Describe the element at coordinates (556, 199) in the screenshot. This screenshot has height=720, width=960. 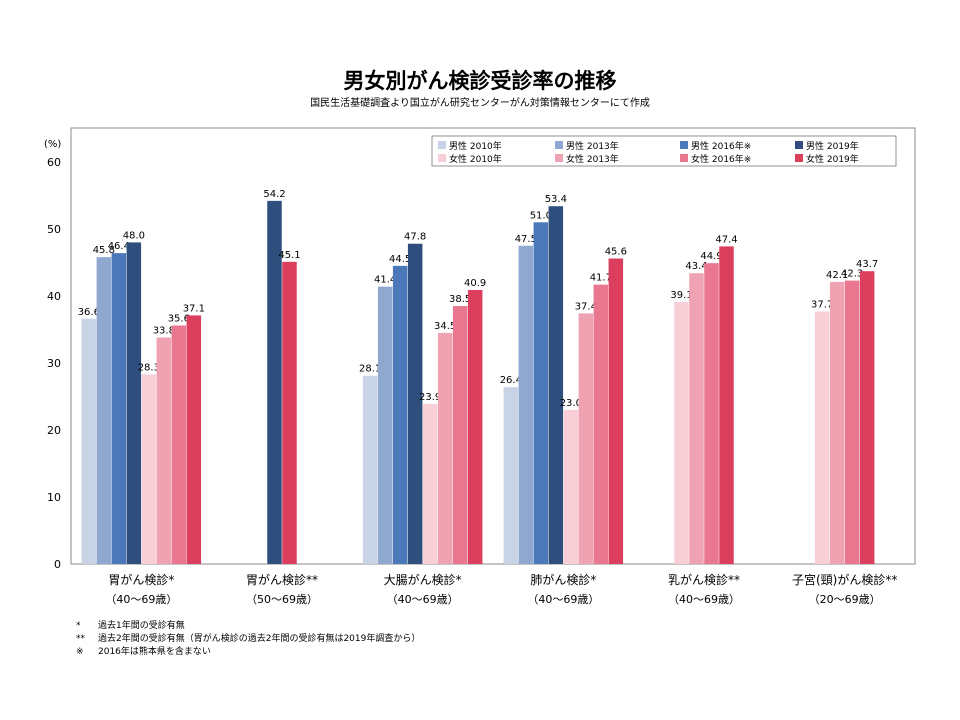
I see `data-label: 53.4` at that location.